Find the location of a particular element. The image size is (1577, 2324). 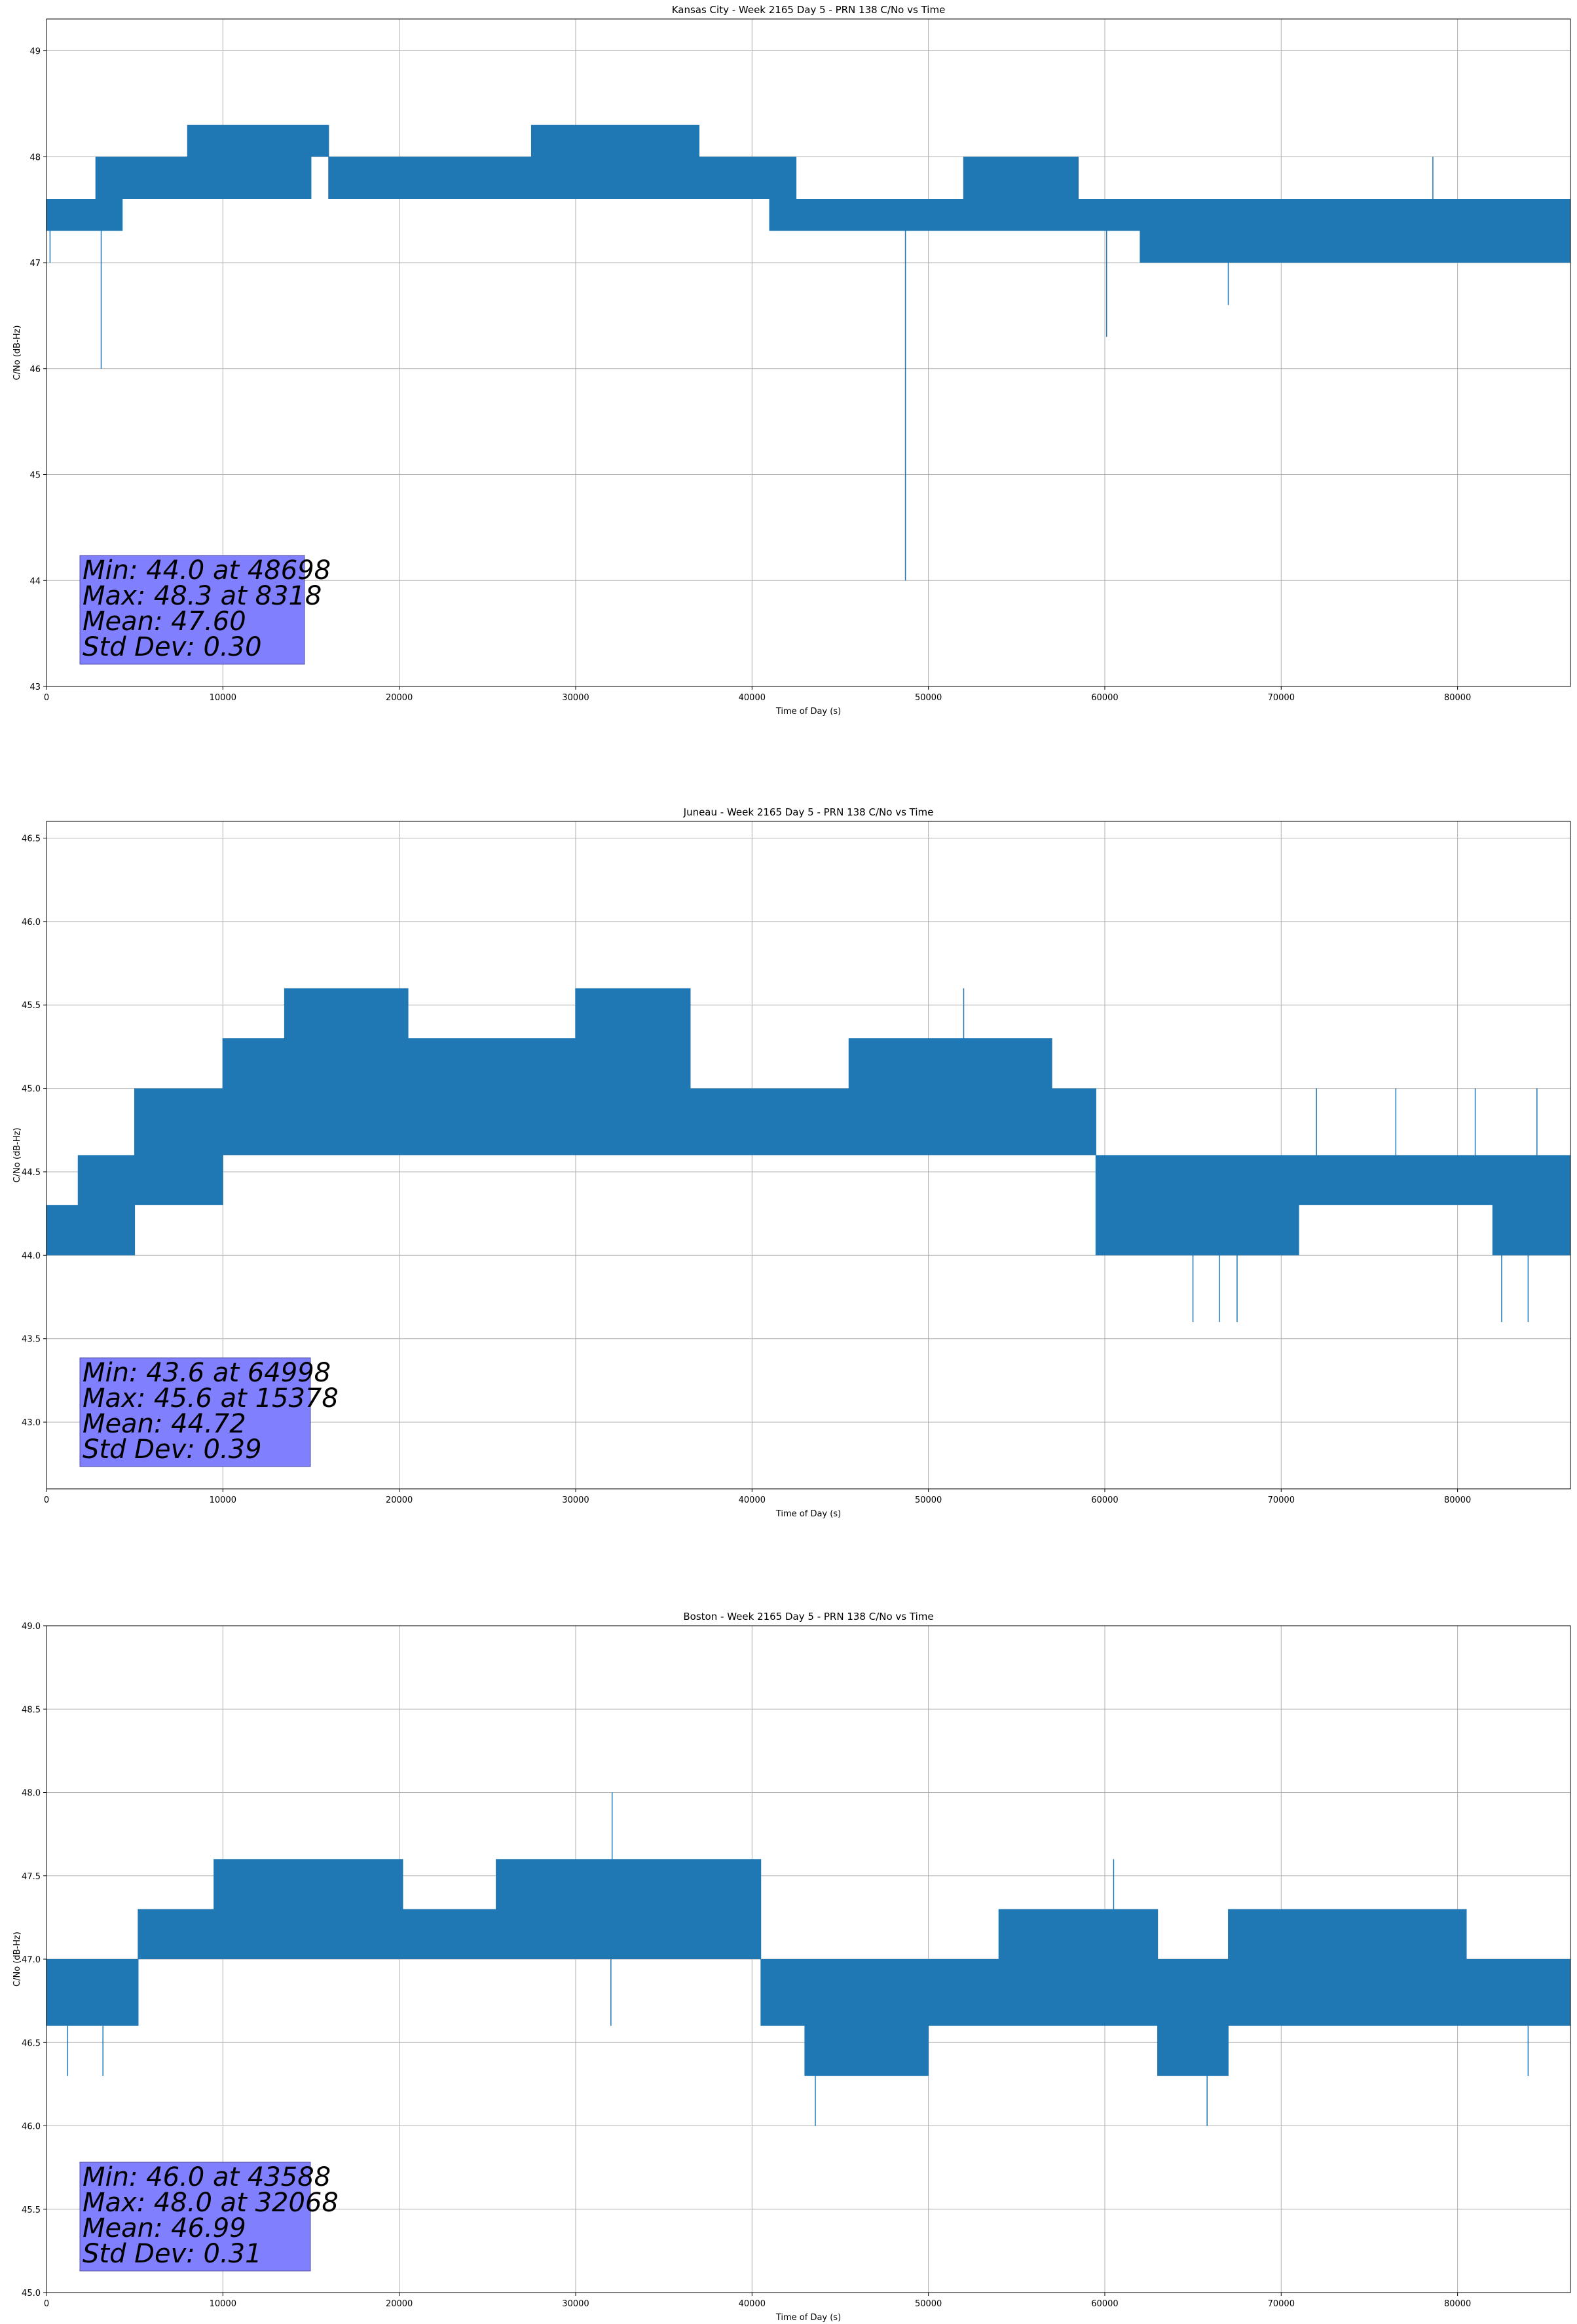

stats-line: Max: 48.0 at 32068 is located at coordinates (211, 2203).